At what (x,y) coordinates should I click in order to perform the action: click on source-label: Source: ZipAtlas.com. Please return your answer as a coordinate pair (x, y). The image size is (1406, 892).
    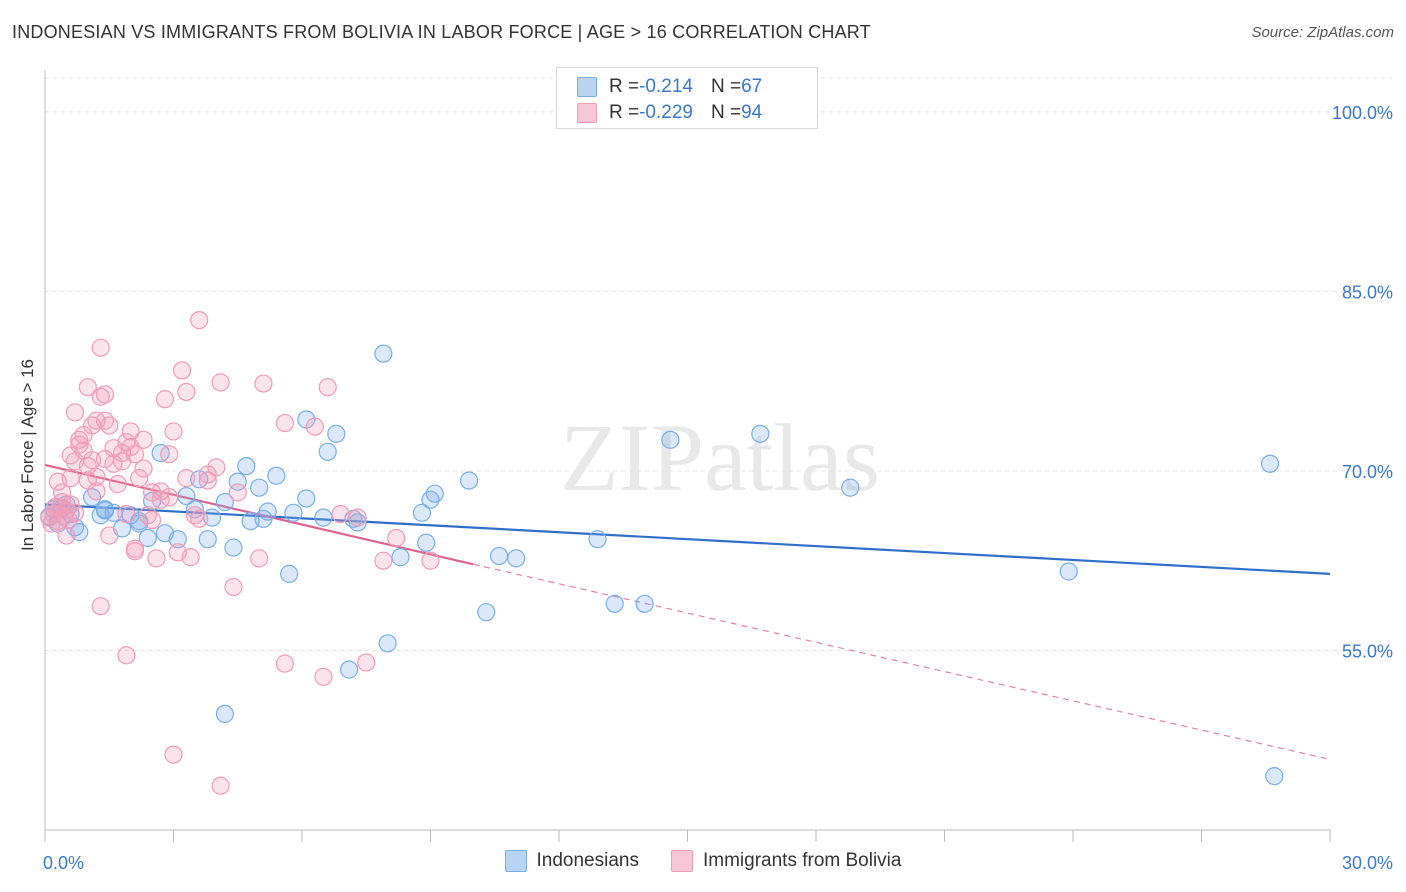
    Looking at the image, I should click on (1322, 32).